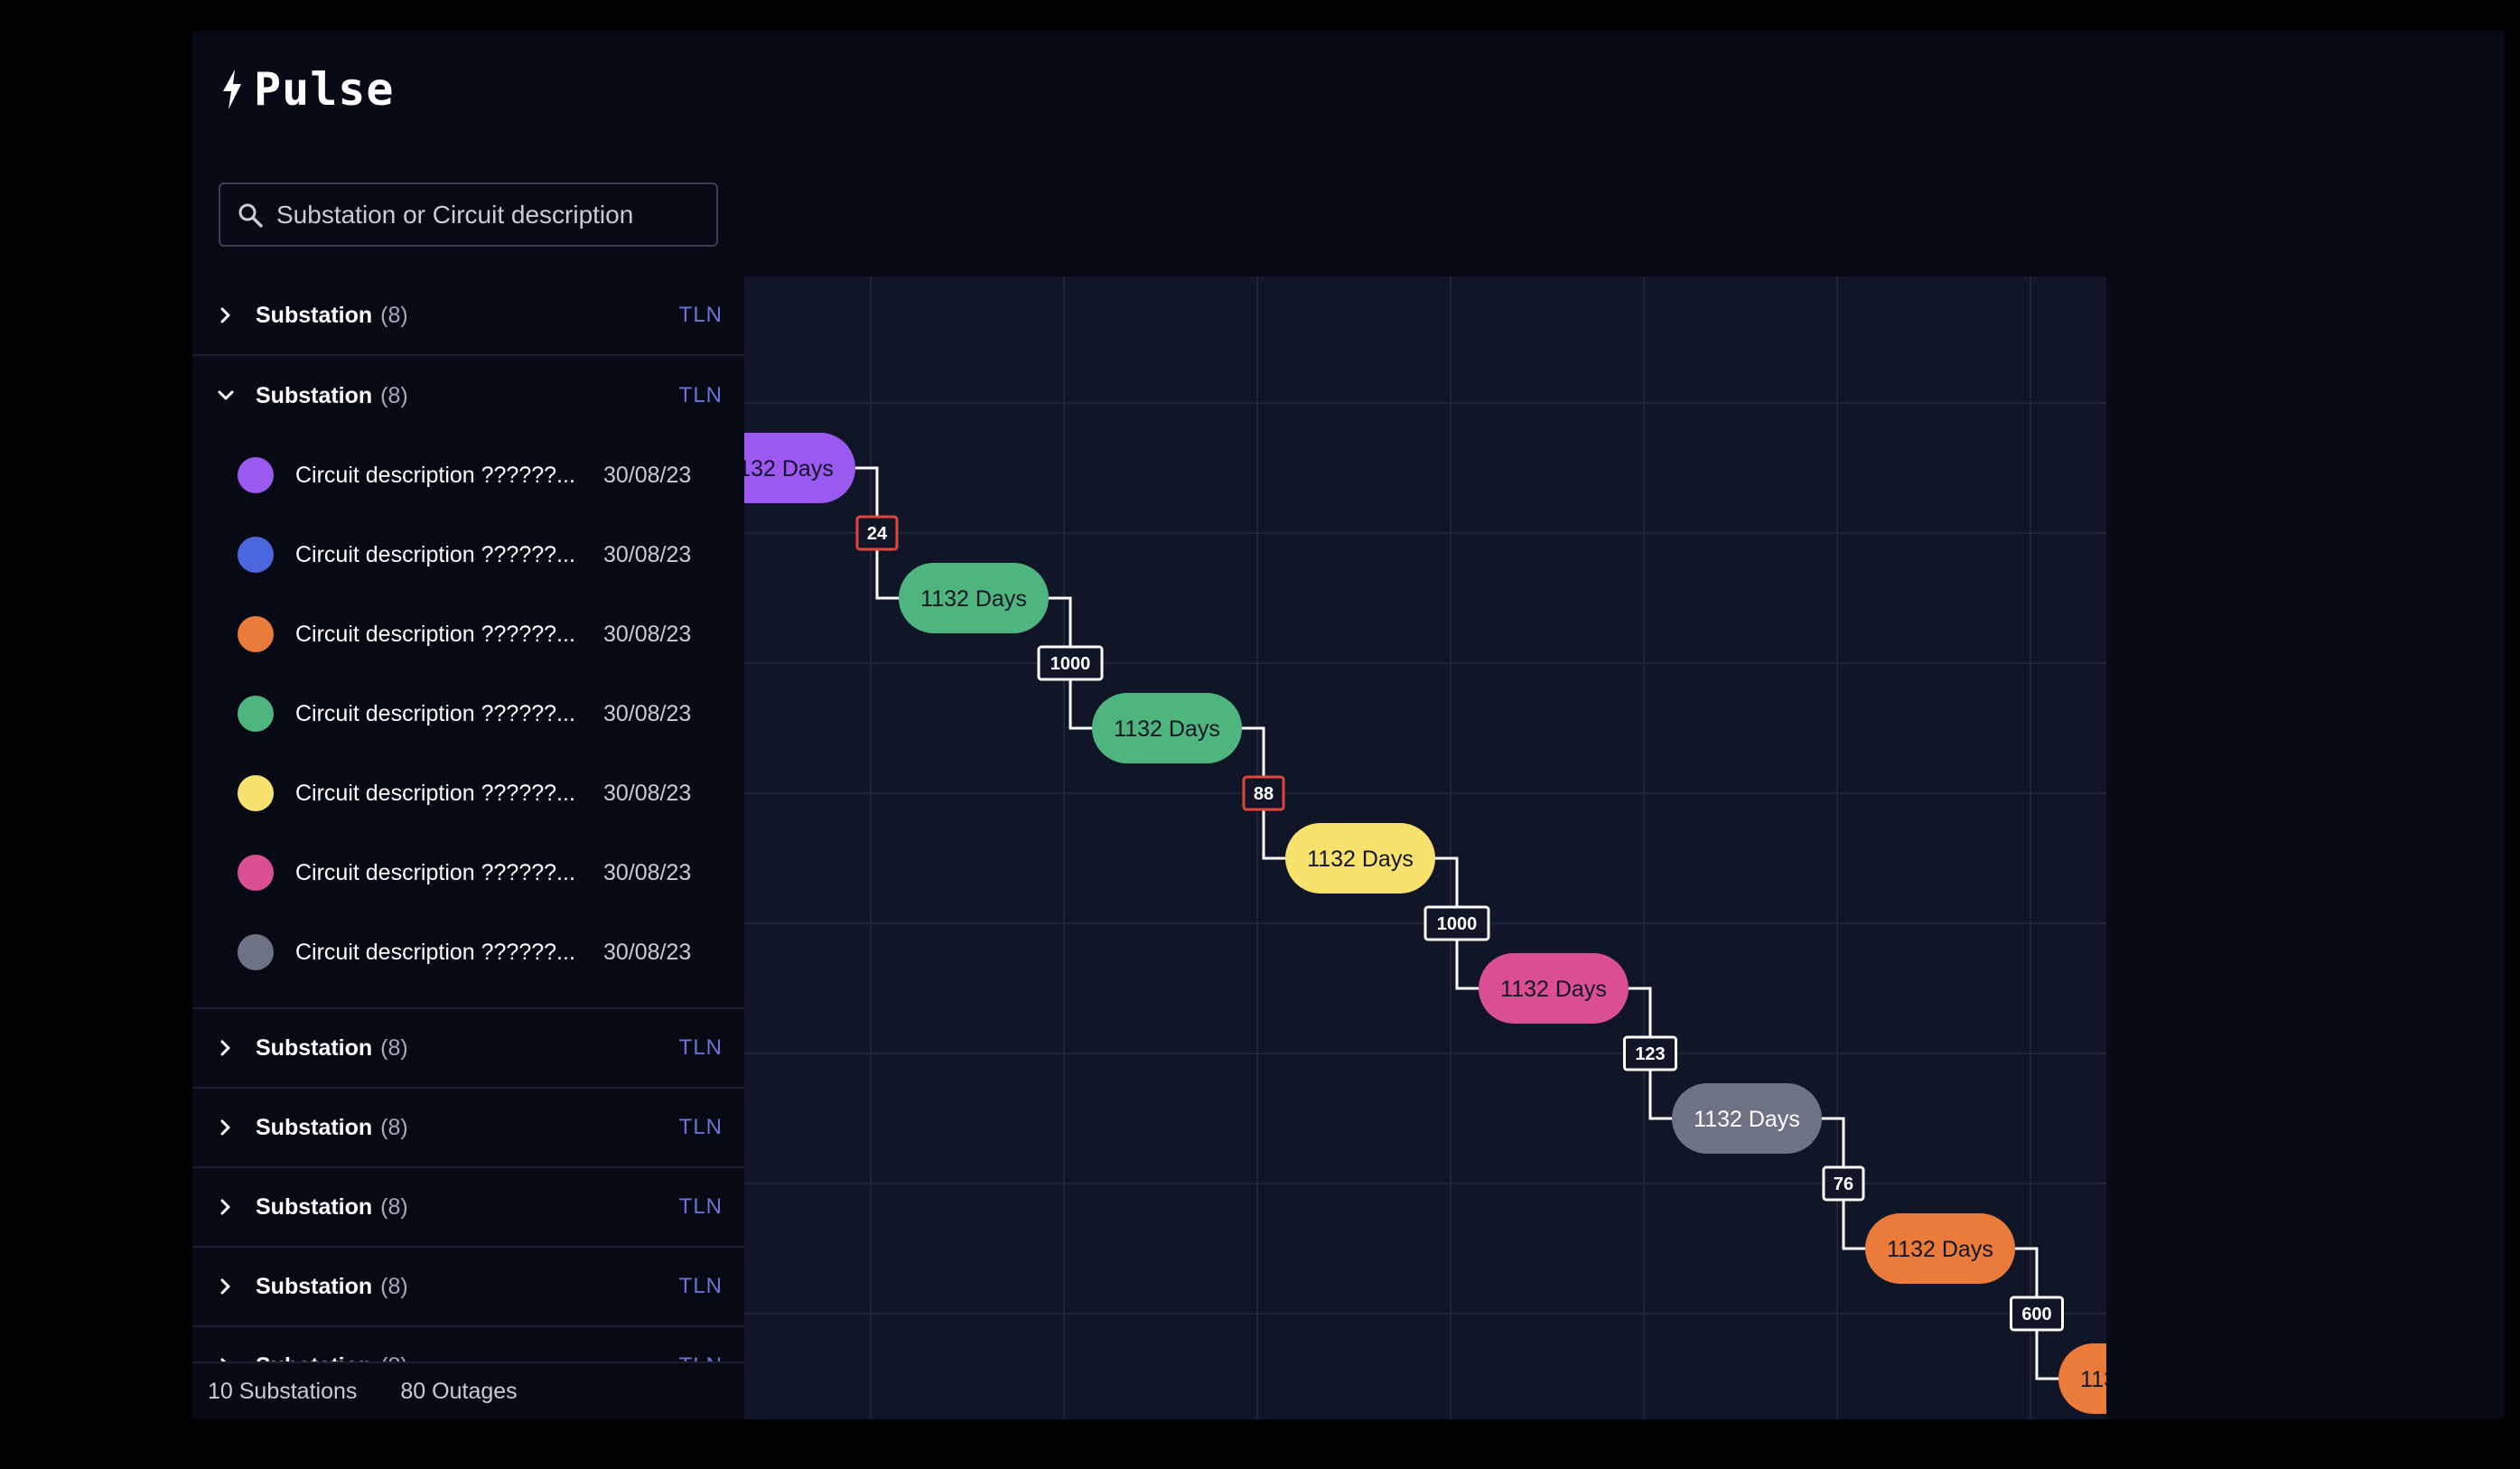  What do you see at coordinates (496, 214) in the screenshot?
I see `search-input` at bounding box center [496, 214].